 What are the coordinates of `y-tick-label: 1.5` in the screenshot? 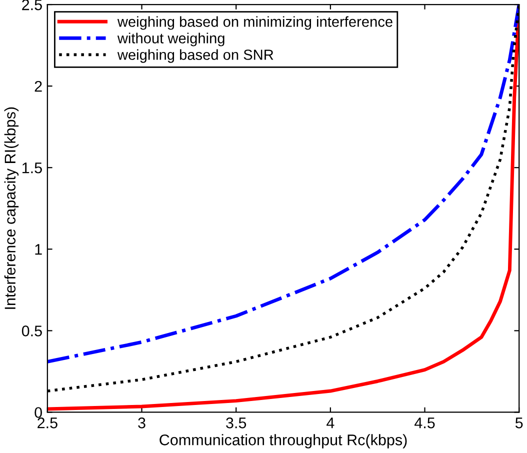 It's located at (32, 168).